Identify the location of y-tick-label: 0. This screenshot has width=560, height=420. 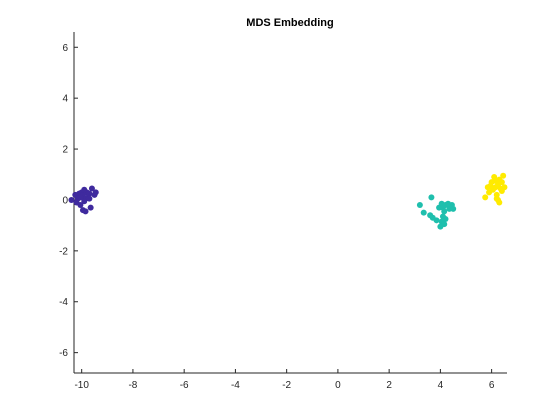
(65, 200).